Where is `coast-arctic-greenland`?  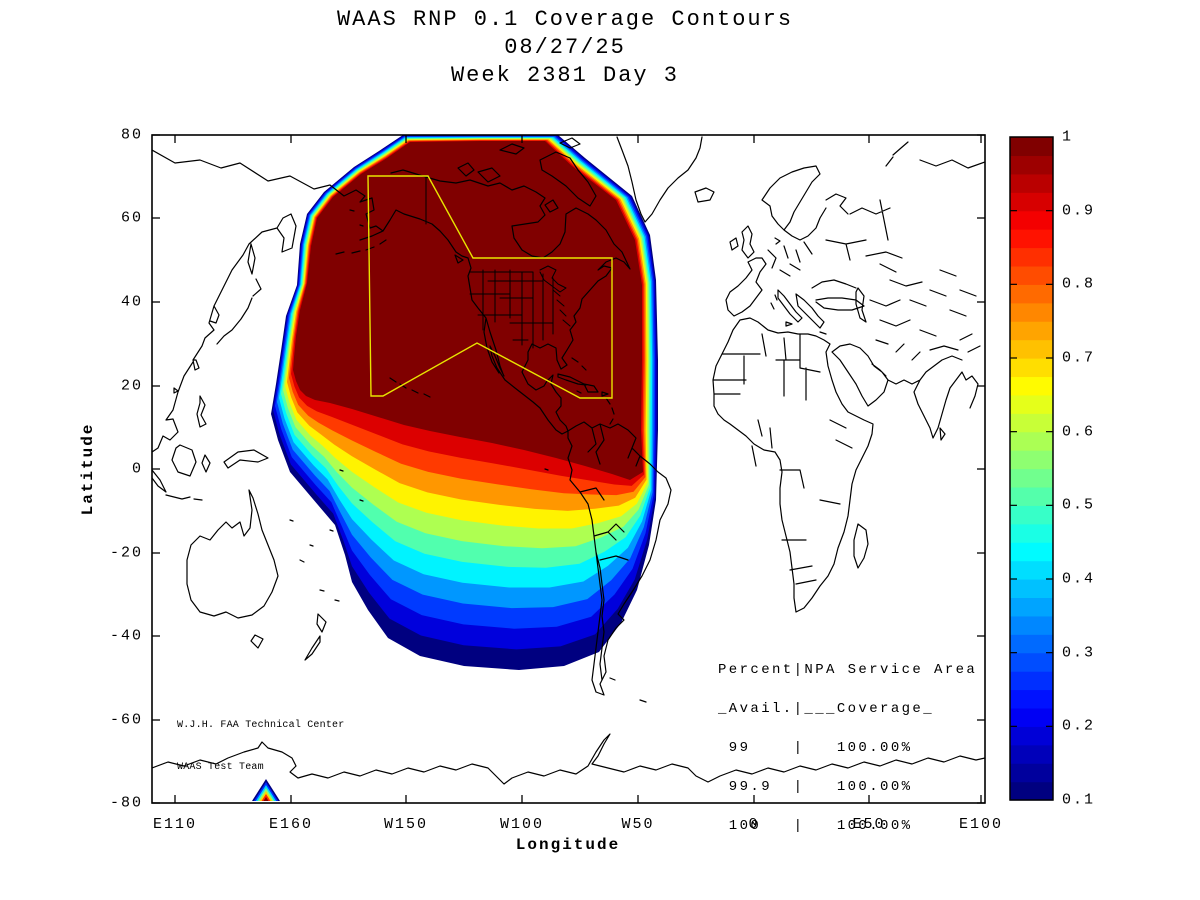 coast-arctic-greenland is located at coordinates (586, 179).